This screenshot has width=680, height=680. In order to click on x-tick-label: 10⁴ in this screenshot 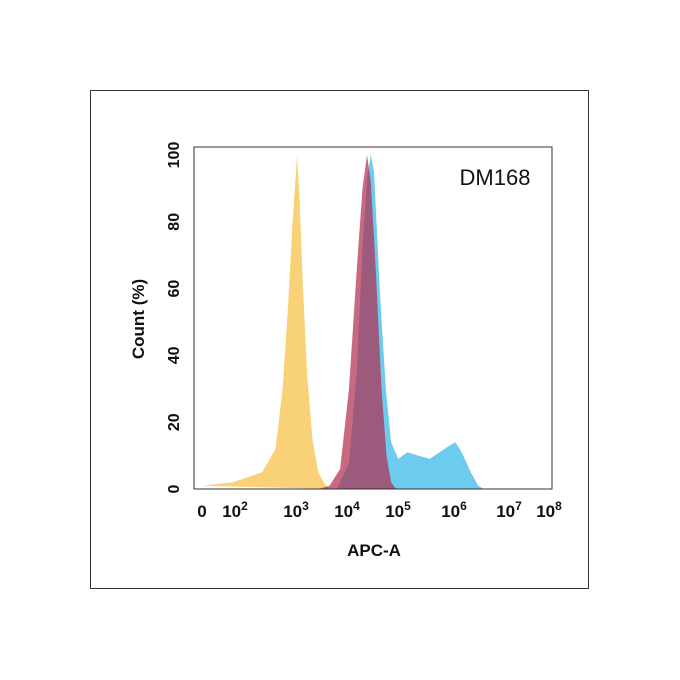, I will do `click(347, 510)`.